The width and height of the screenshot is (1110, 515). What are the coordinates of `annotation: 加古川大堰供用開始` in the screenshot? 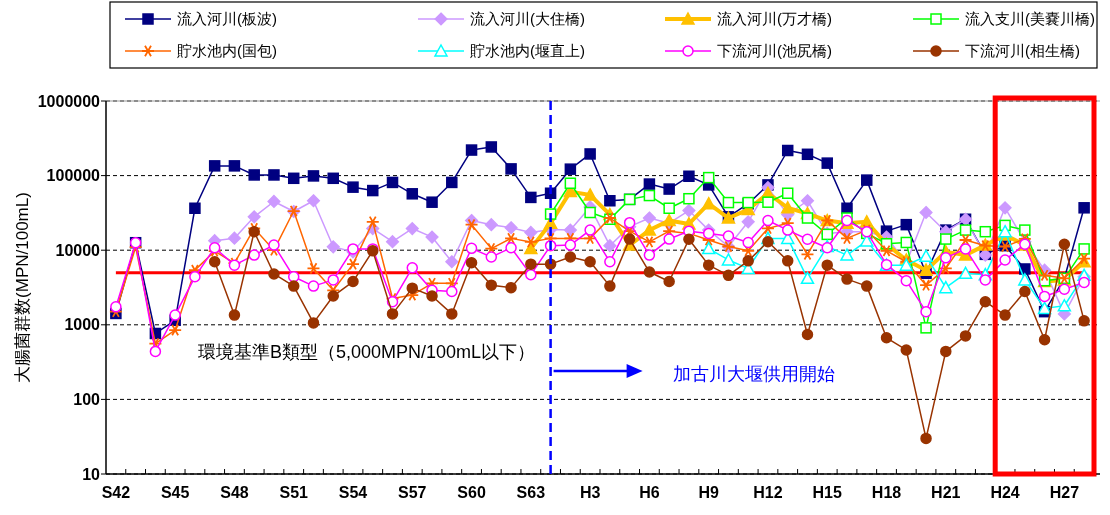 It's located at (753, 374).